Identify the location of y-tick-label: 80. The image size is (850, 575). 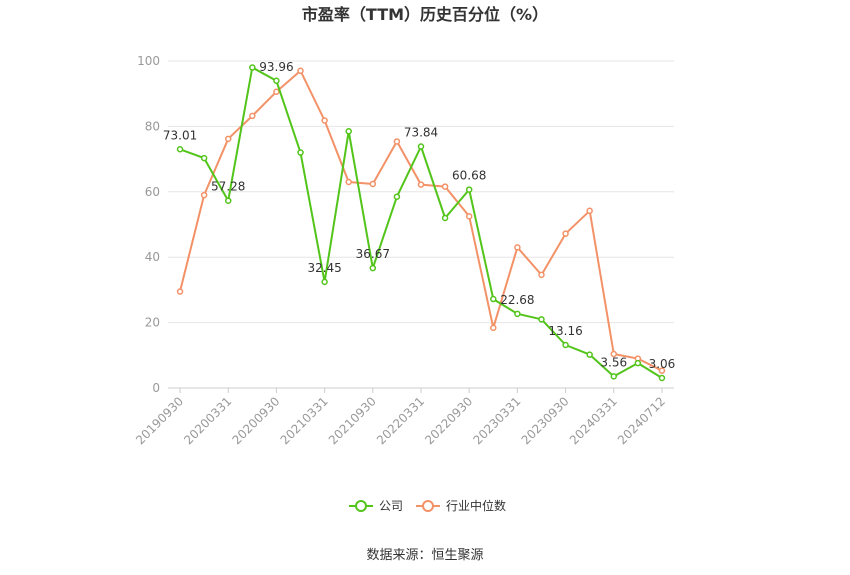
(152, 126).